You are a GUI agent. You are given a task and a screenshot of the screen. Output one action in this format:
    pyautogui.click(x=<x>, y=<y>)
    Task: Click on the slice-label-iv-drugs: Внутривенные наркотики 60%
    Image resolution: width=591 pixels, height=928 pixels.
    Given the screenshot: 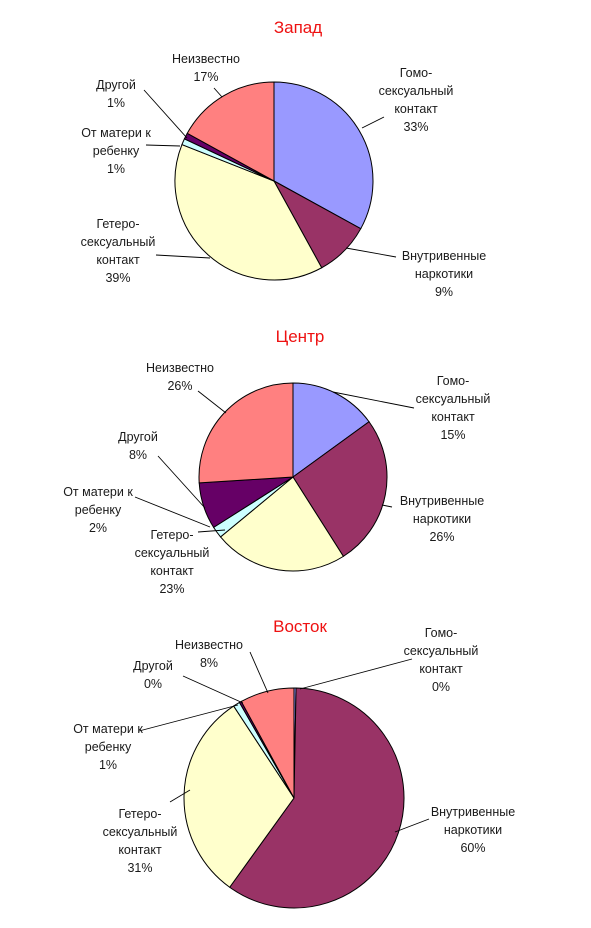 What is the action you would take?
    pyautogui.click(x=473, y=830)
    